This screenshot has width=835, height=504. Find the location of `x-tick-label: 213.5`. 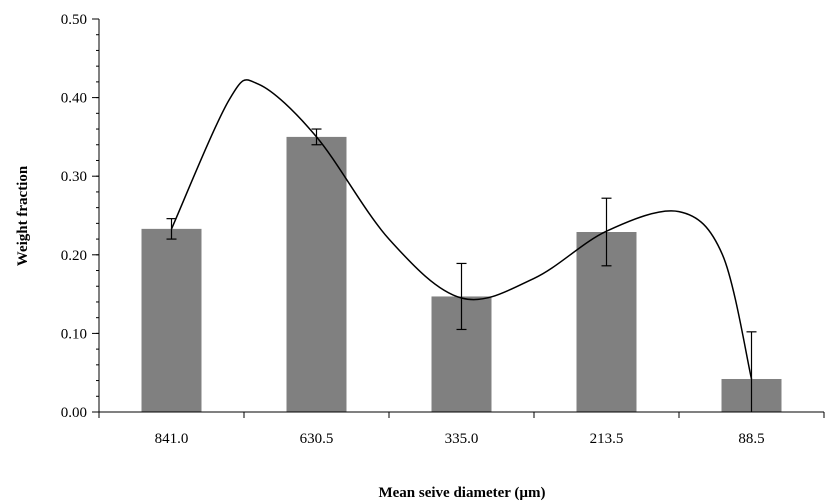

x-tick-label: 213.5 is located at coordinates (607, 439).